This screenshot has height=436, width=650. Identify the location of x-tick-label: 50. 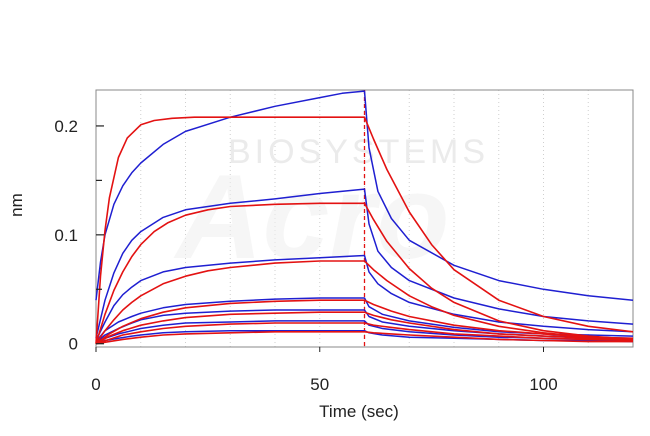
(319, 384).